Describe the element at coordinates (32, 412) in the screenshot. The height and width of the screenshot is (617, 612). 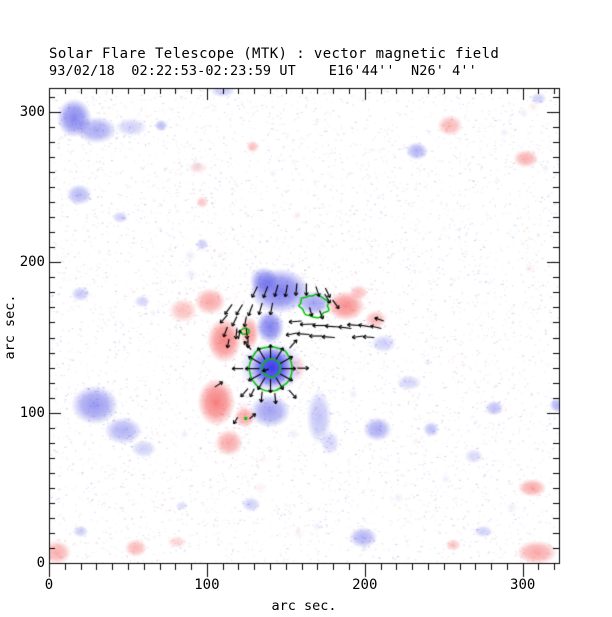
I see `y-tick-label: 100` at that location.